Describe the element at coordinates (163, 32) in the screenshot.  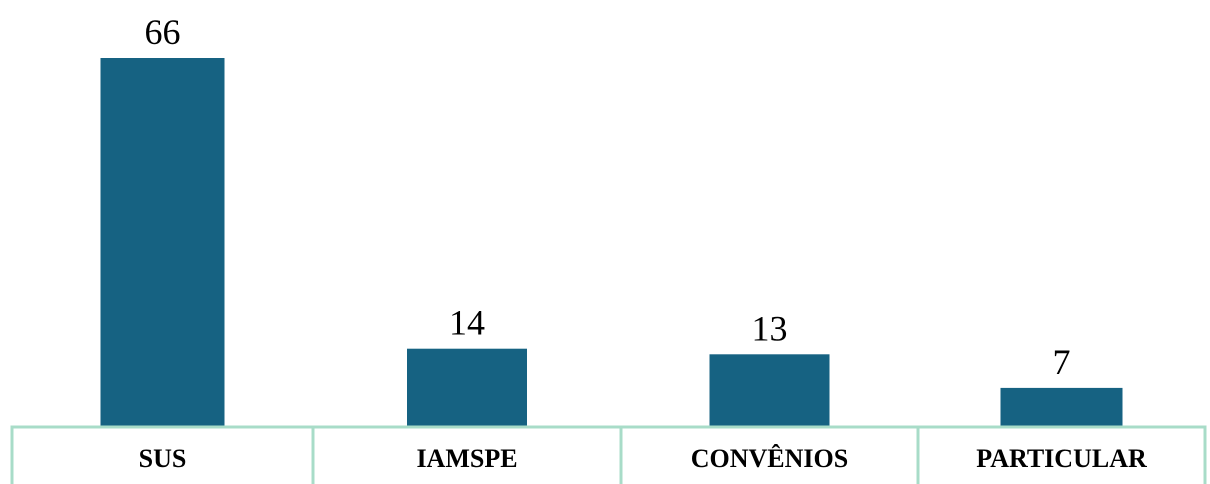
I see `bar-value-label: 66` at that location.